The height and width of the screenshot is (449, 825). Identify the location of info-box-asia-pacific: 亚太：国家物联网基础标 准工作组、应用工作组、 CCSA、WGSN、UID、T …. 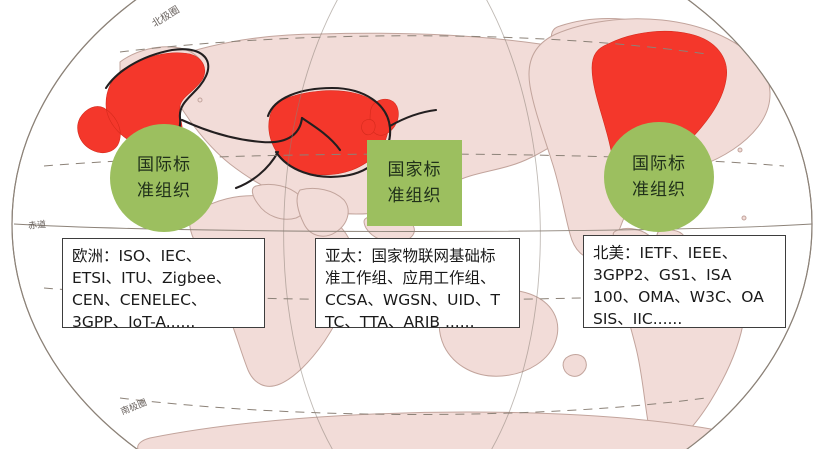
(417, 284).